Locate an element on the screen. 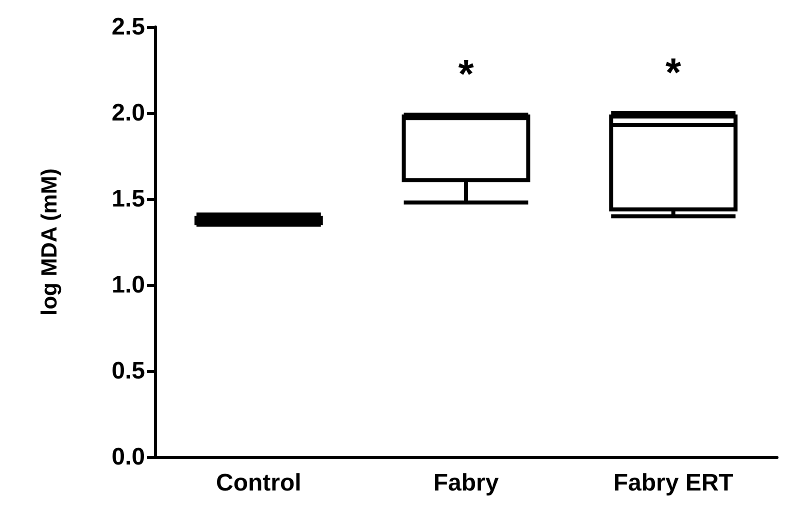 The height and width of the screenshot is (513, 797). y-axis-title: log MDA (mM) is located at coordinates (49, 242).